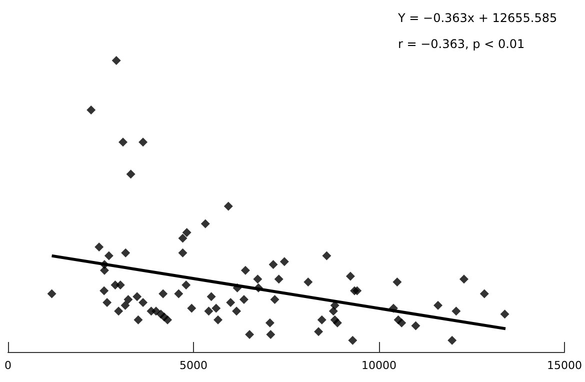  Describe the element at coordinates (194, 365) in the screenshot. I see `x-tick-label: 5000` at that location.